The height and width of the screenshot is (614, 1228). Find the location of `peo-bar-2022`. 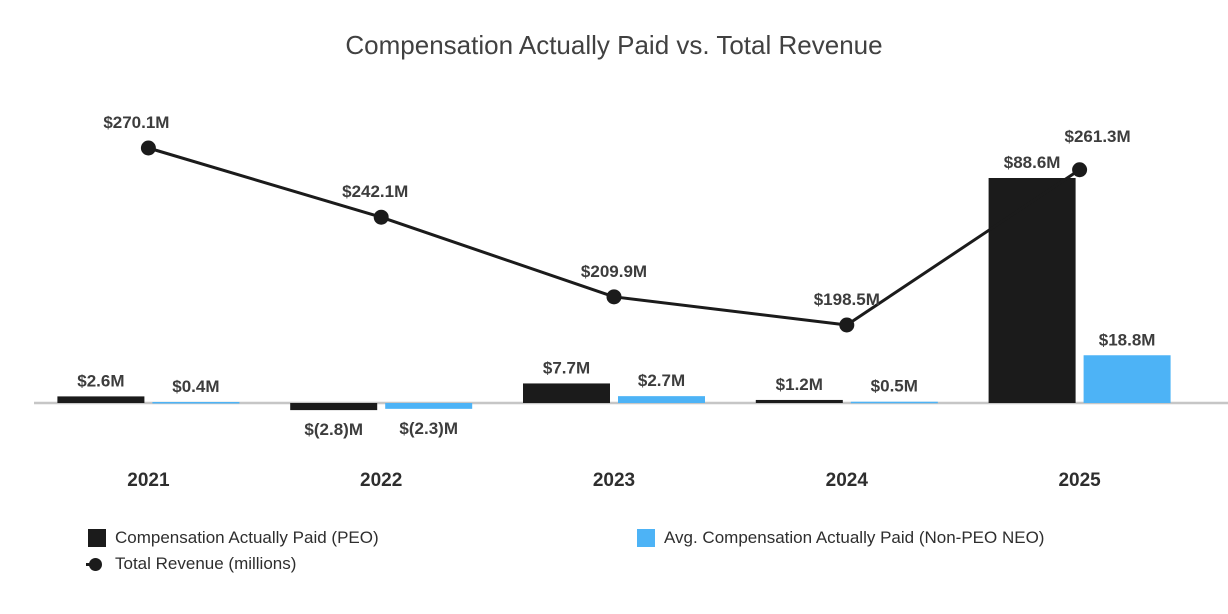

peo-bar-2022 is located at coordinates (334, 407).